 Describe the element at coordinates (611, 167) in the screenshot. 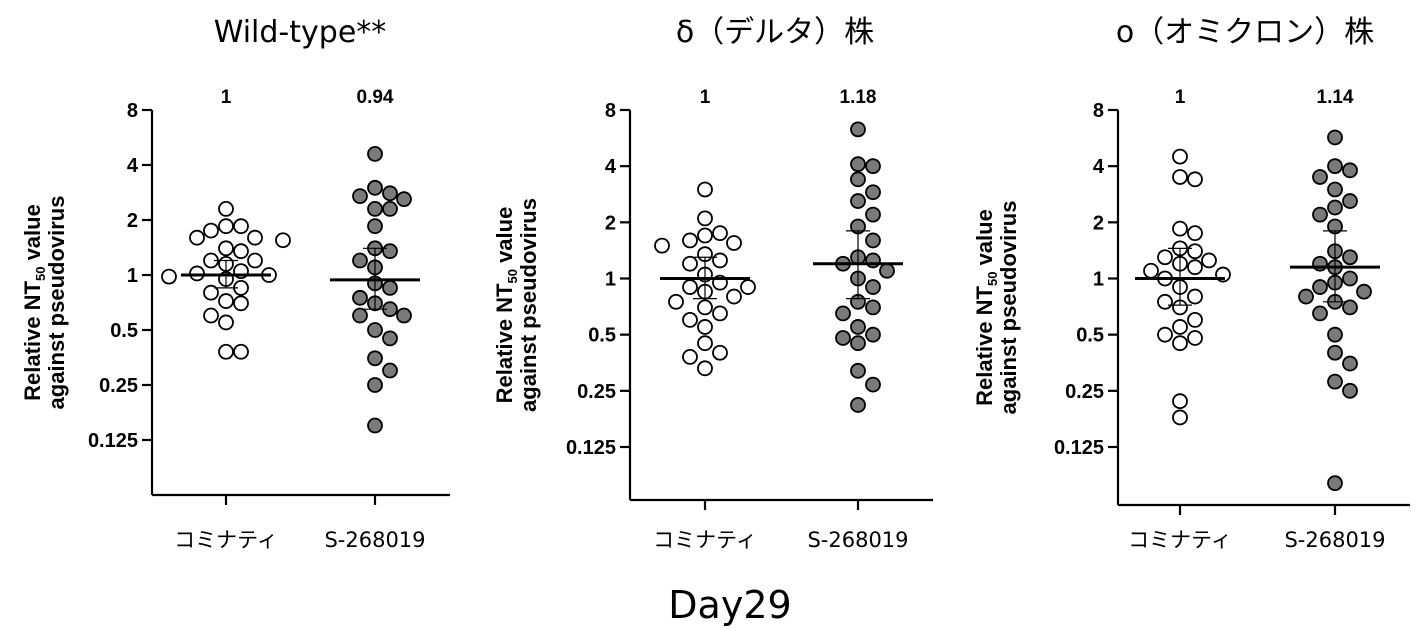

I see `y-tick-label: 4` at that location.